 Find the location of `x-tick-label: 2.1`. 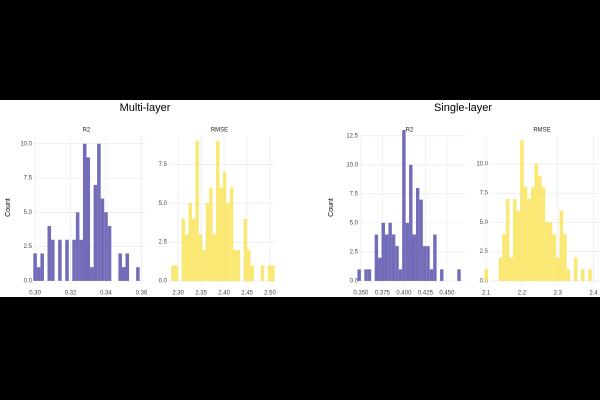

x-tick-label: 2.1 is located at coordinates (486, 294).